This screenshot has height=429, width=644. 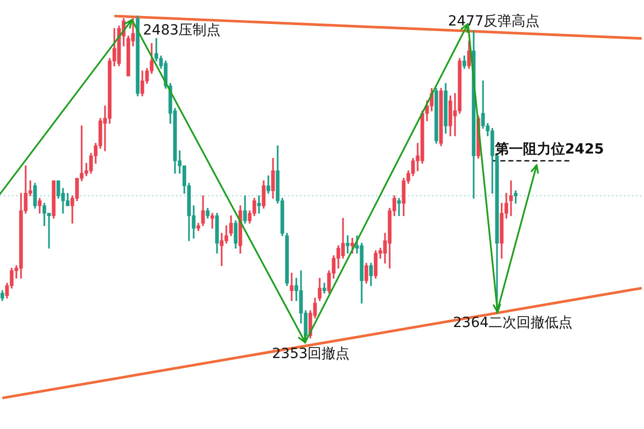 I want to click on annotation: 第一阻力位2425, so click(x=549, y=149).